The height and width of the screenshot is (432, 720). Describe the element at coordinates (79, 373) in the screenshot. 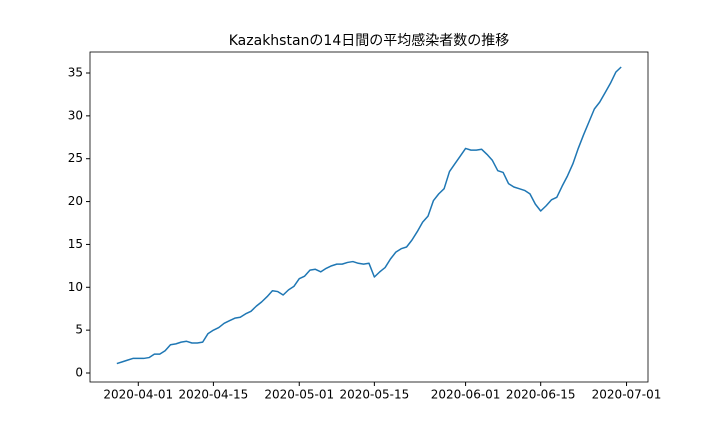

I see `y-tick-label: 0` at that location.